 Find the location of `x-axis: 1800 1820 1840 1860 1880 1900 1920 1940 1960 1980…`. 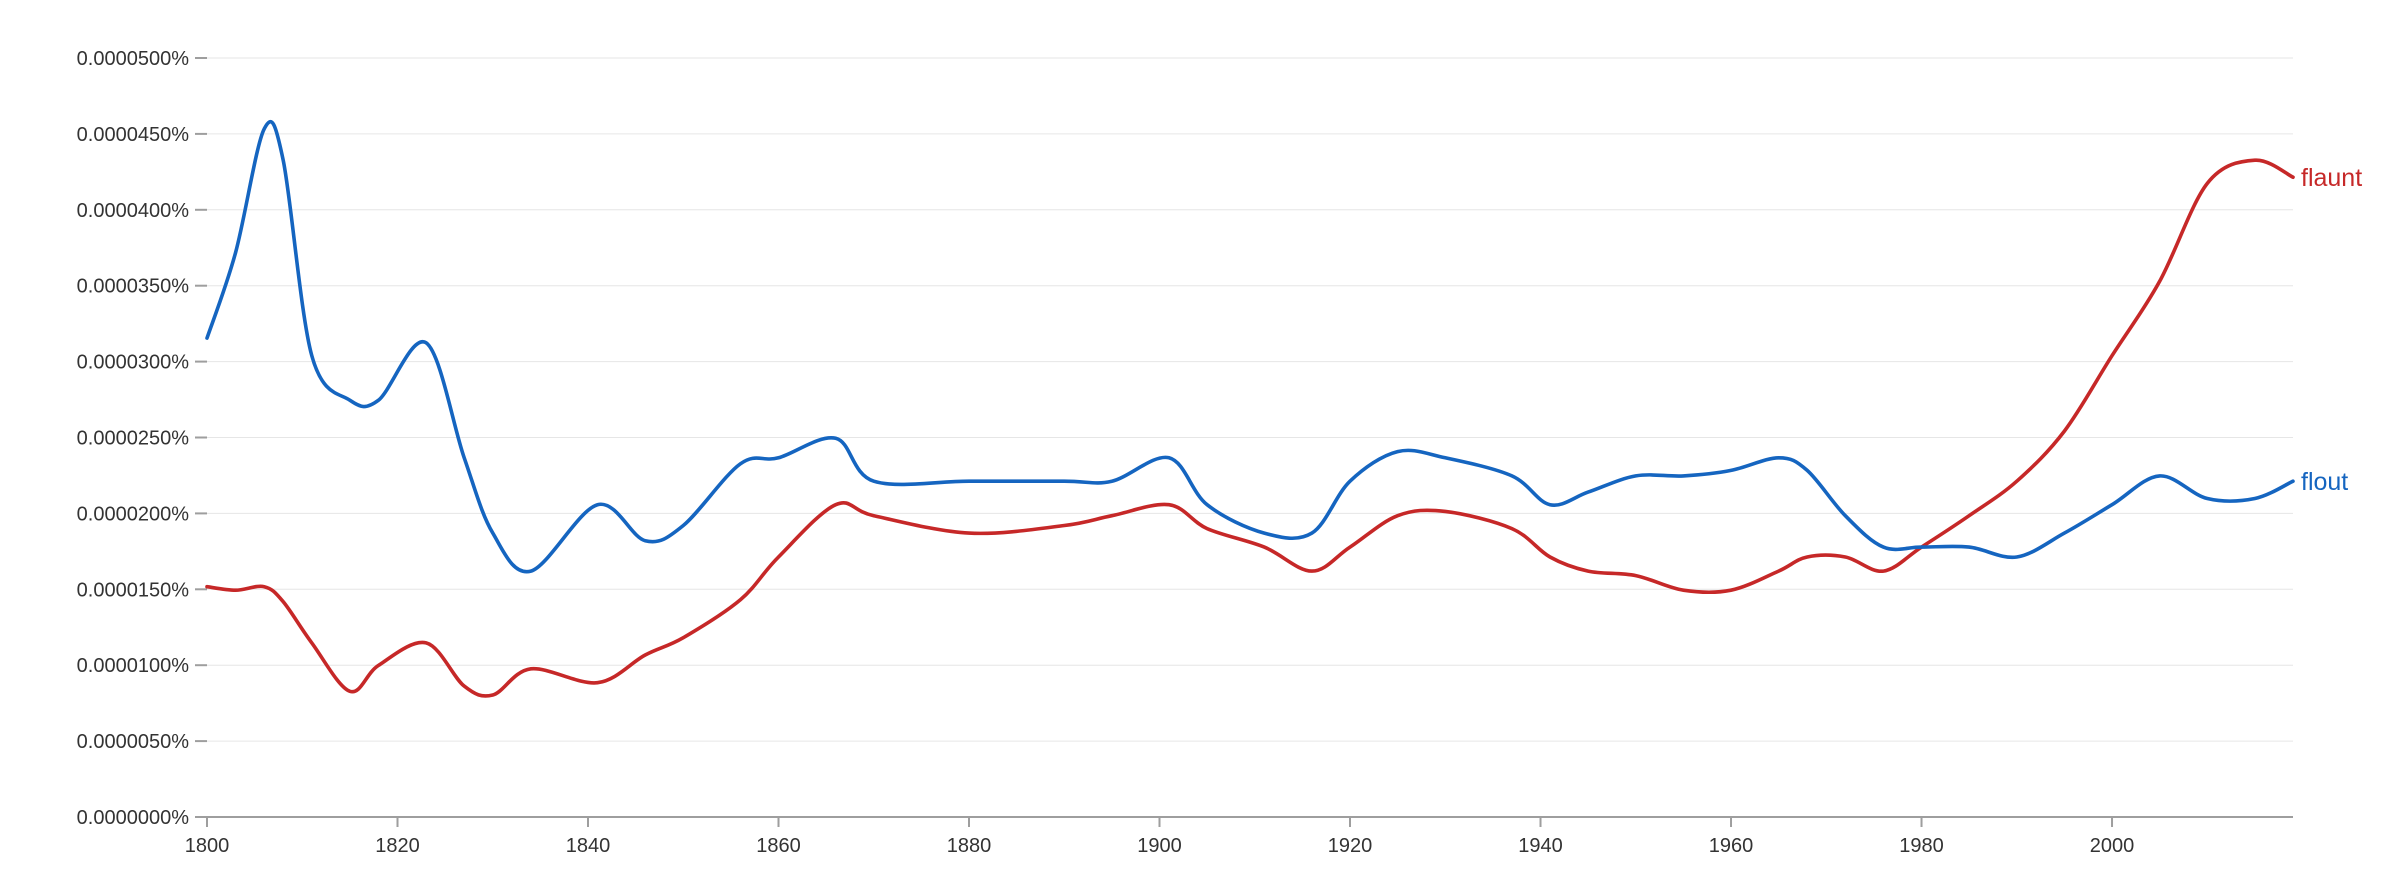

x-axis: 1800 1820 1840 1860 1880 1900 1920 1940 1960 1980… is located at coordinates (1239, 836).